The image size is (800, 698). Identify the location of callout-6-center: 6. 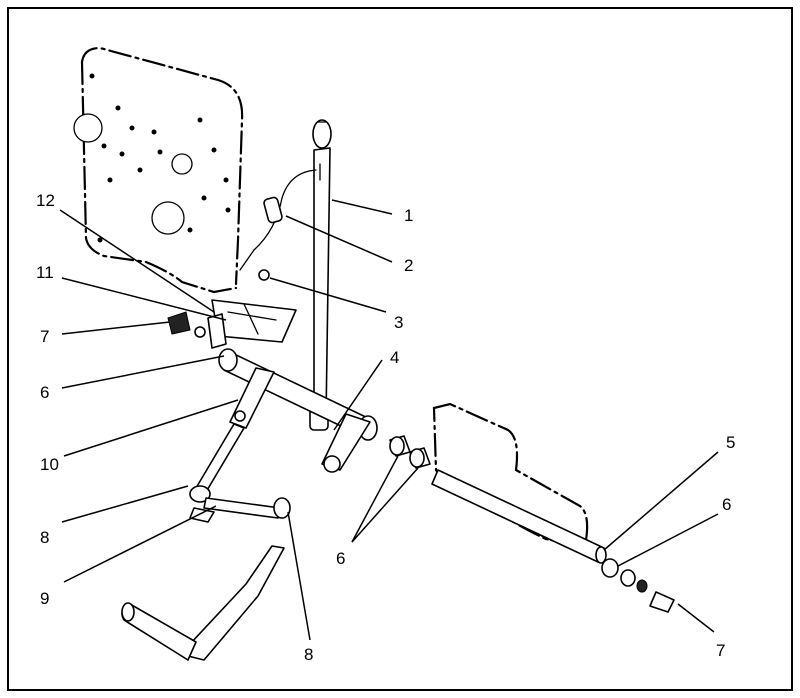
(340, 558).